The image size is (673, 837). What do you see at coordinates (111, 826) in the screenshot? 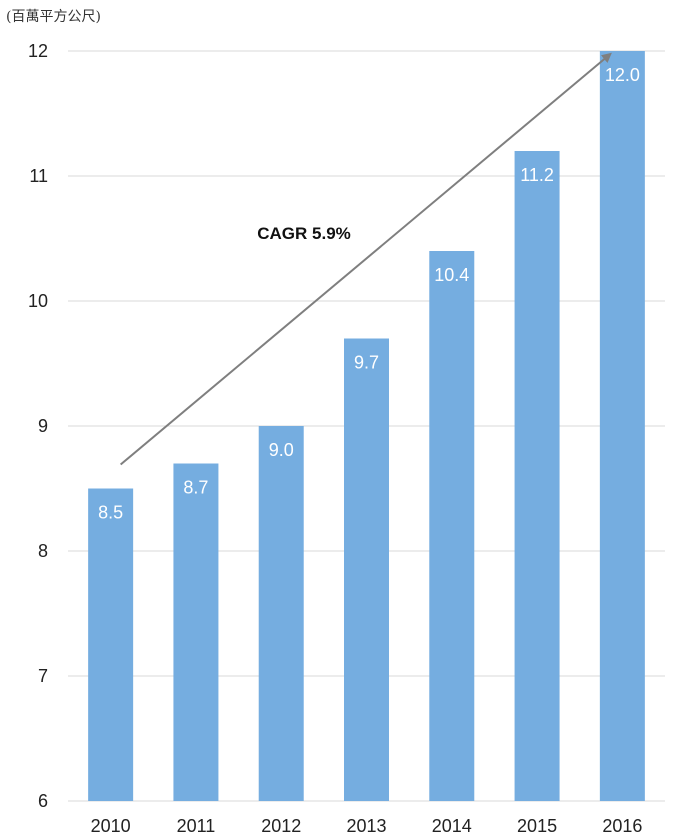
I see `x-tick-label: 2010` at bounding box center [111, 826].